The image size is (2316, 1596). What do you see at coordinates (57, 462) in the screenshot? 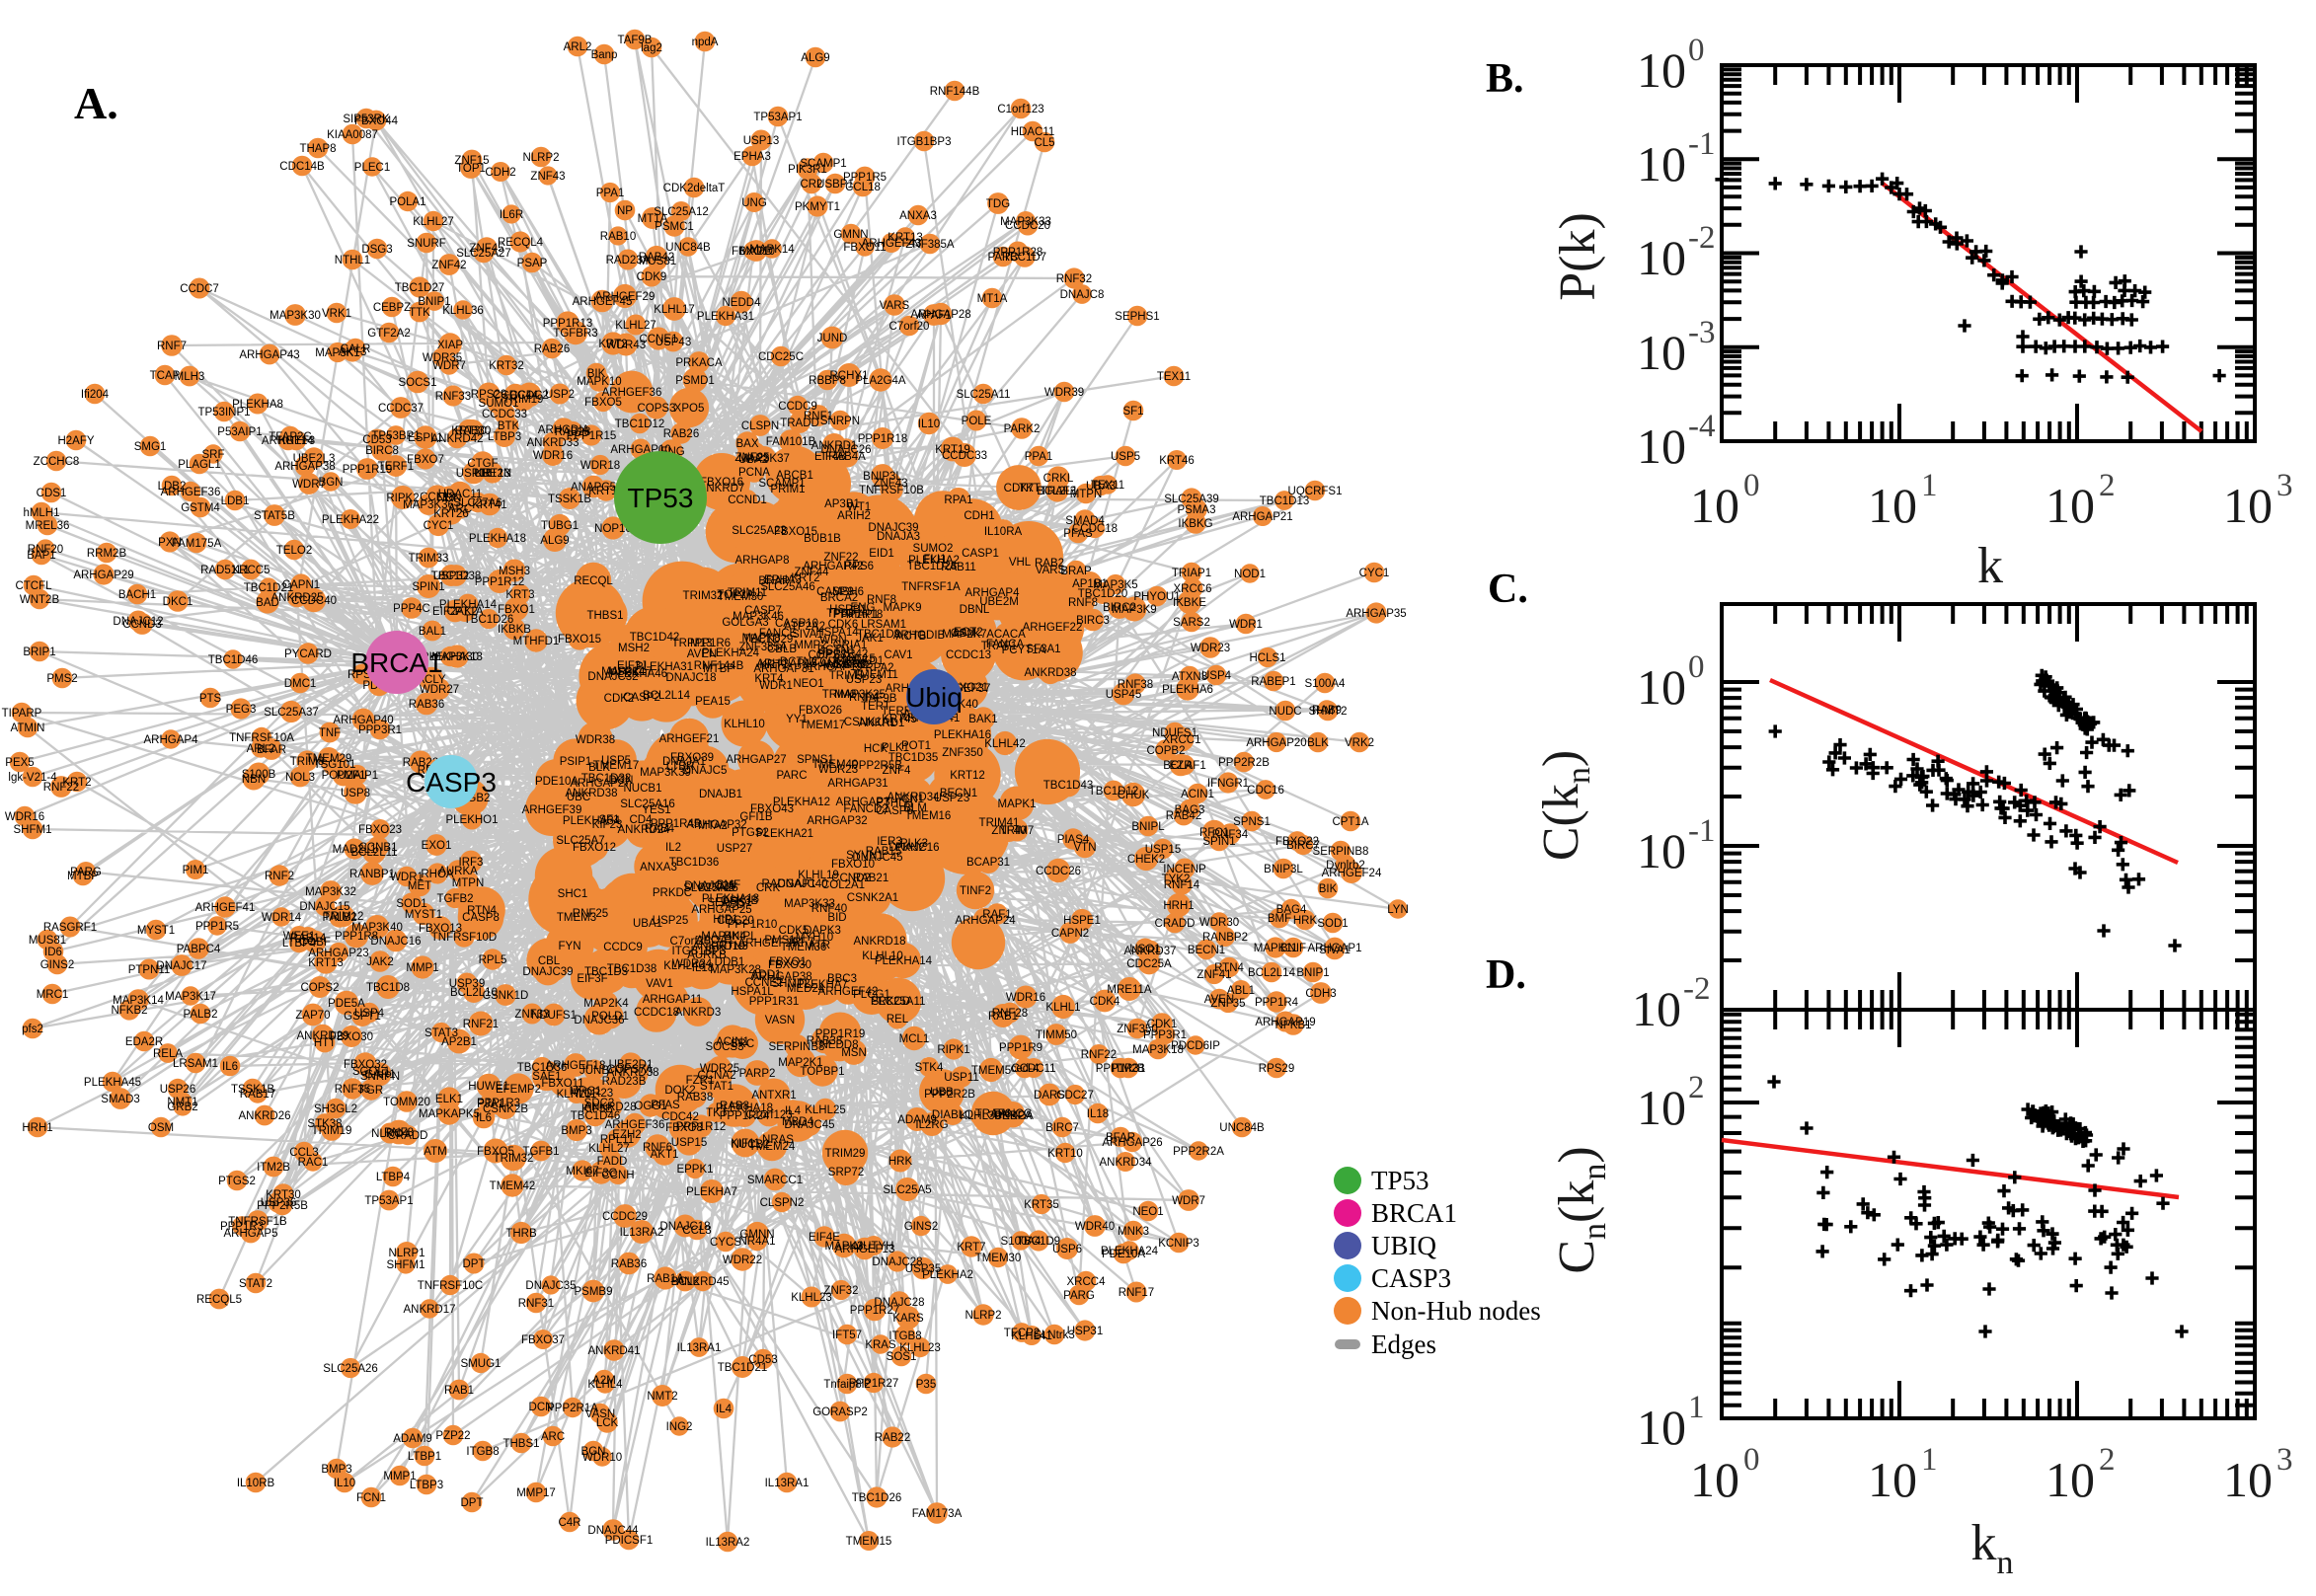
I see `svg-text: ZCCHC8` at bounding box center [57, 462].